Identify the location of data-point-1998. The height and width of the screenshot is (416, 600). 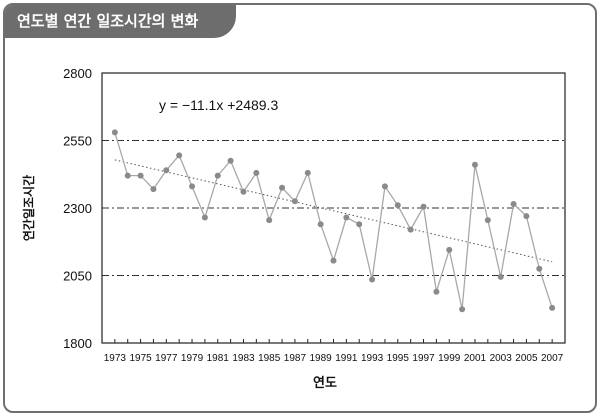
(436, 291).